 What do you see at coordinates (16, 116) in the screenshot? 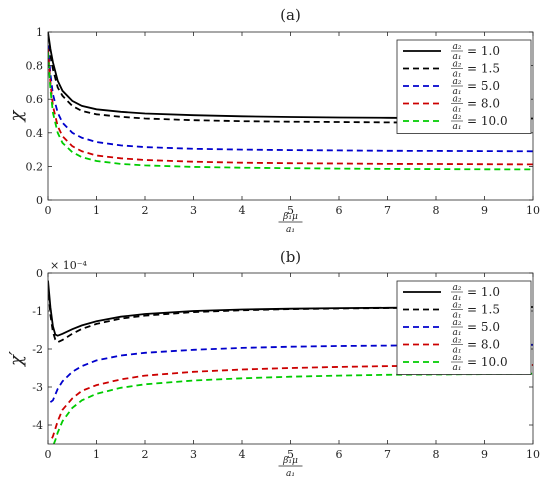
I see `y-axis-label: χ` at bounding box center [16, 116].